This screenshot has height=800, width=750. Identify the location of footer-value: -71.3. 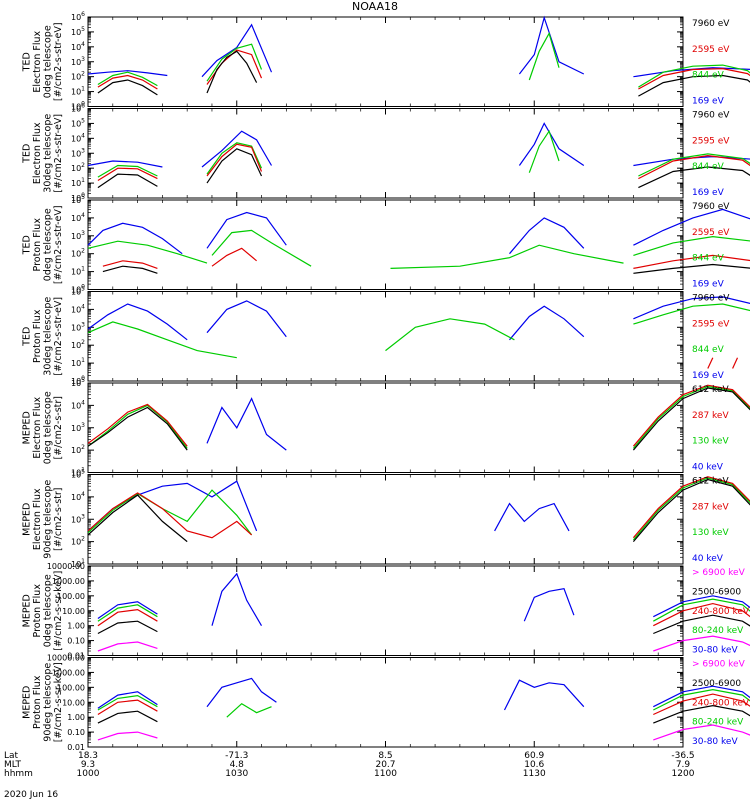
(236, 756).